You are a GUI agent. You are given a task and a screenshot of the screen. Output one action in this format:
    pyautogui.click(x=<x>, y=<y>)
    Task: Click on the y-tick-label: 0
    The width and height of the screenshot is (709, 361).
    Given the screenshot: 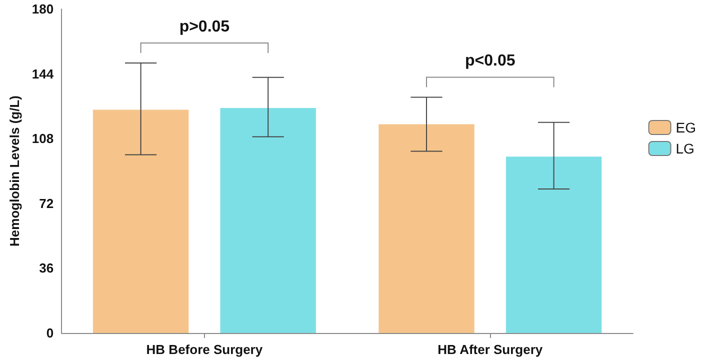 What is the action you would take?
    pyautogui.click(x=50, y=333)
    